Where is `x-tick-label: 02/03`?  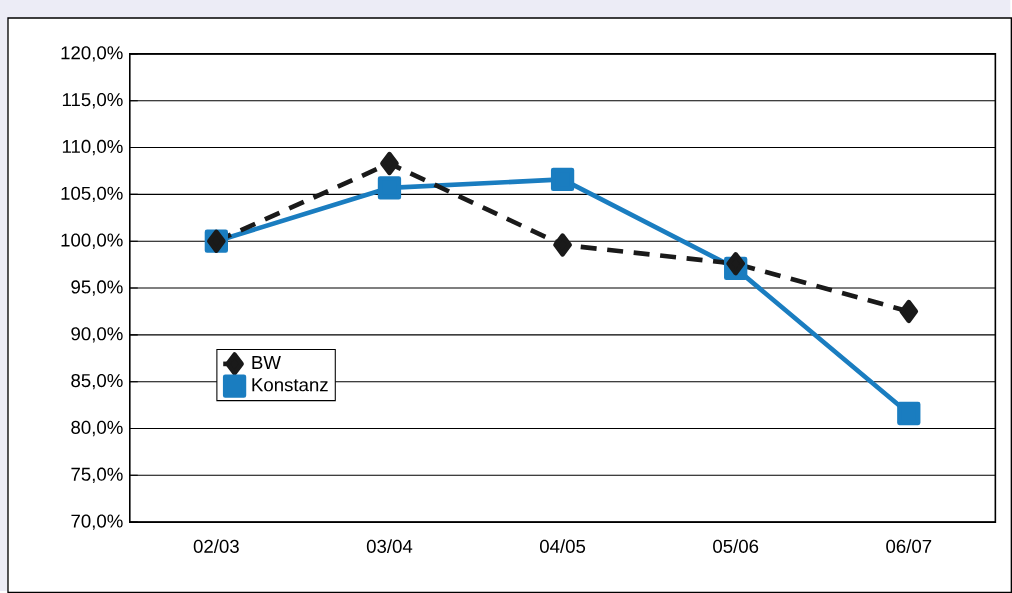 x-tick-label: 02/03 is located at coordinates (216, 546).